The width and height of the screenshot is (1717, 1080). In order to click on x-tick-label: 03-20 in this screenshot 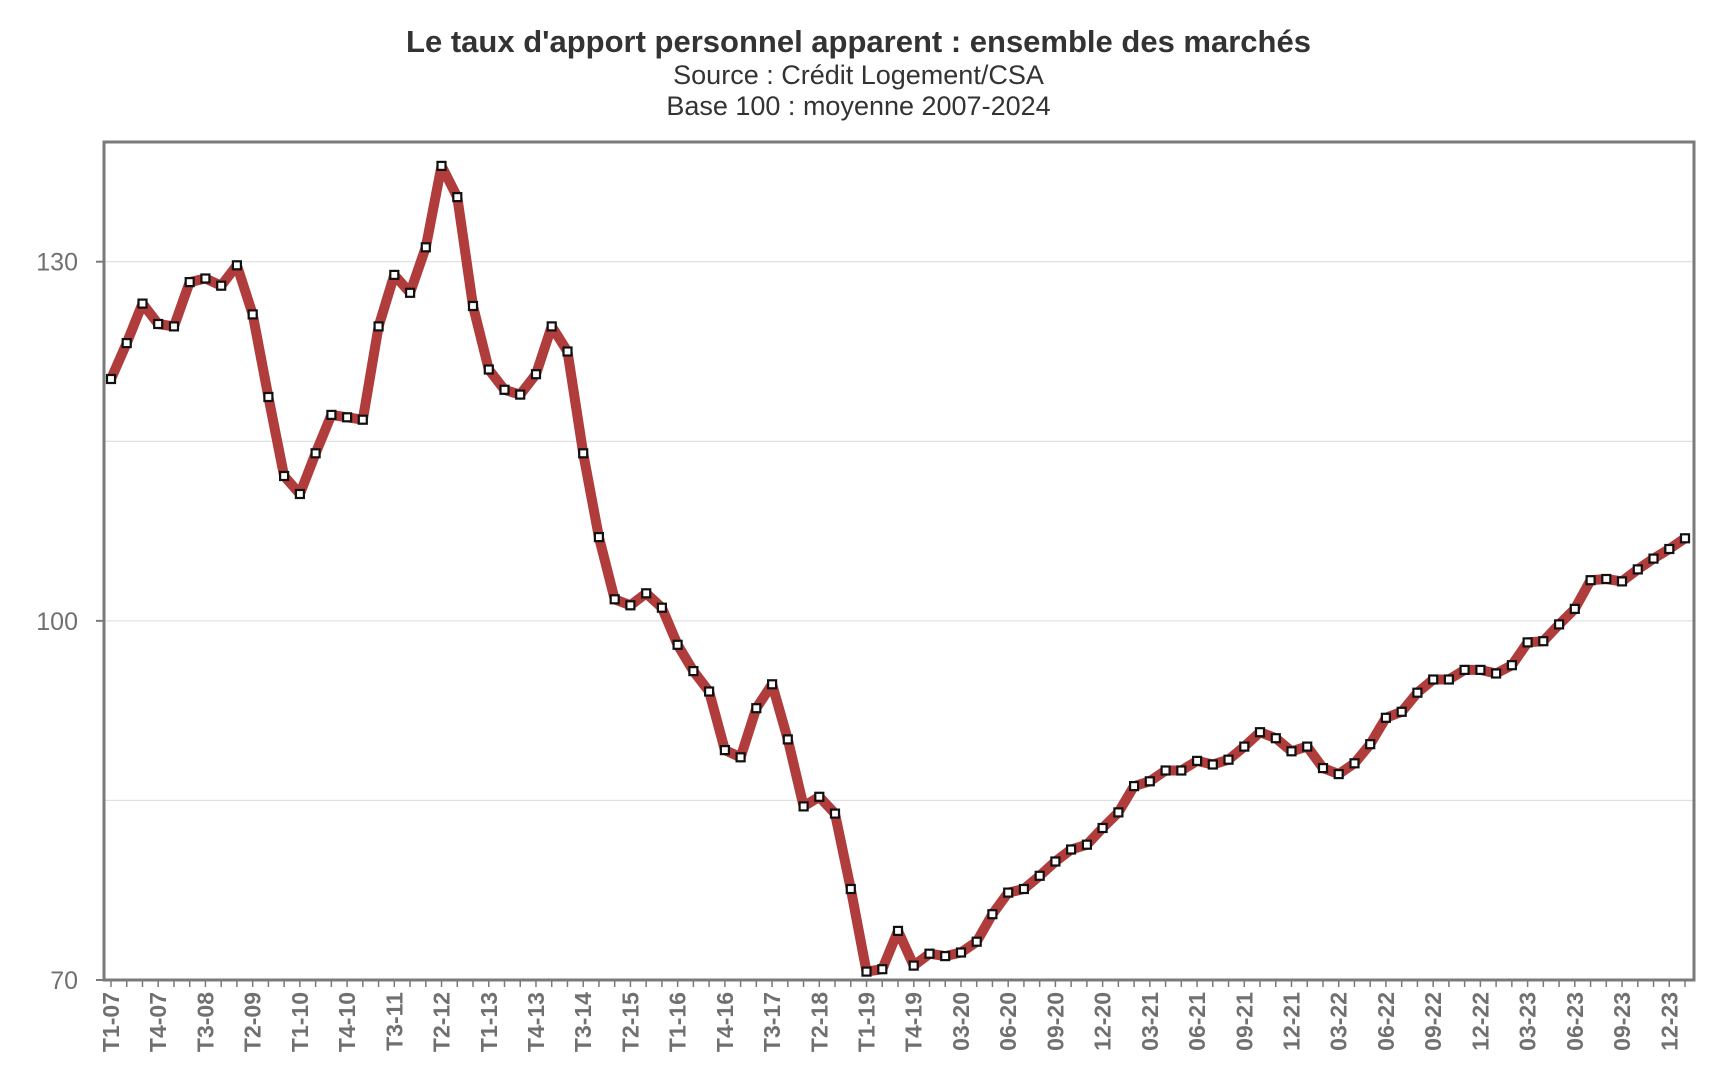, I will do `click(961, 1021)`.